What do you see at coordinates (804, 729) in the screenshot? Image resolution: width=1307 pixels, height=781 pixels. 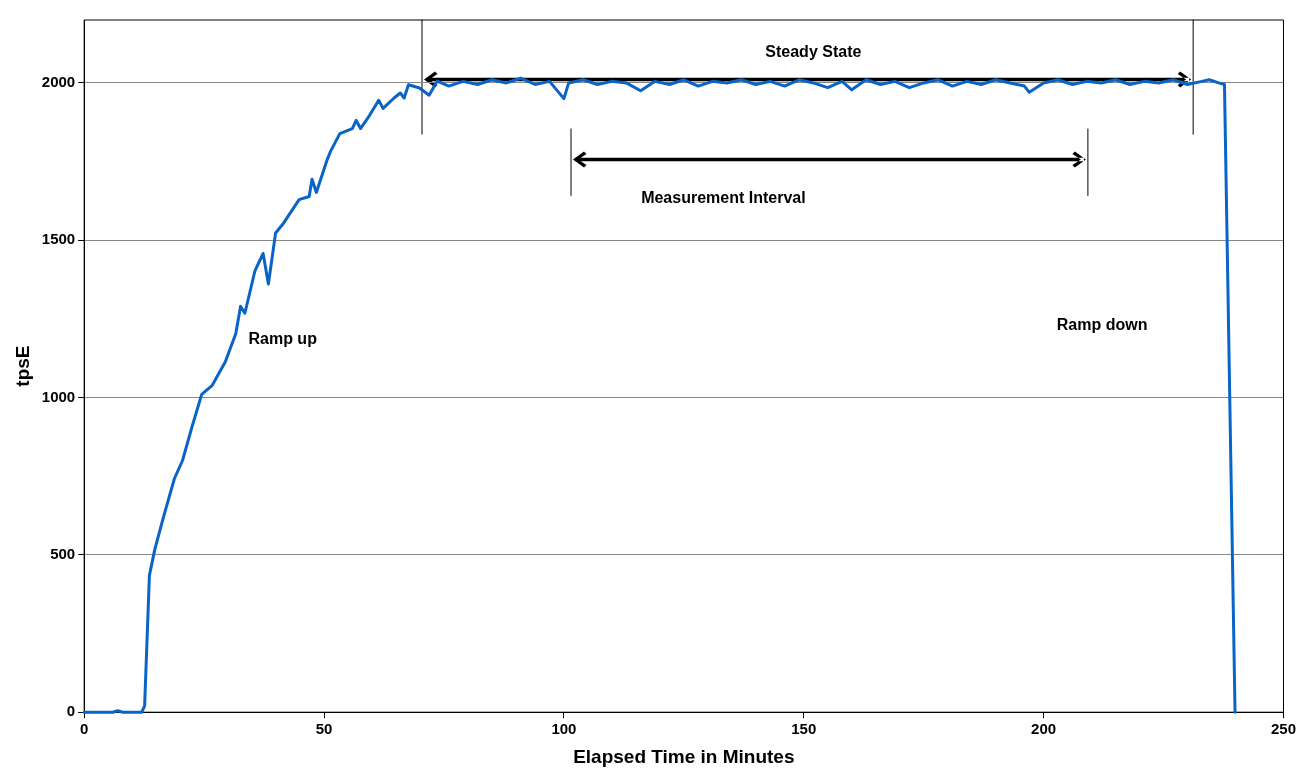 I see `x-tick-label: 150` at bounding box center [804, 729].